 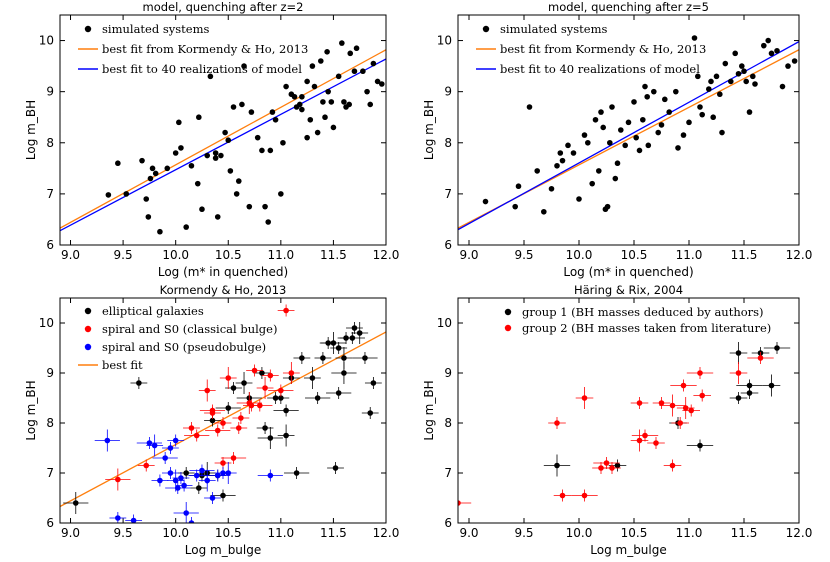 What do you see at coordinates (603, 49) in the screenshot?
I see `legend-label: best fit from Kormendy & Ho, 2013` at bounding box center [603, 49].